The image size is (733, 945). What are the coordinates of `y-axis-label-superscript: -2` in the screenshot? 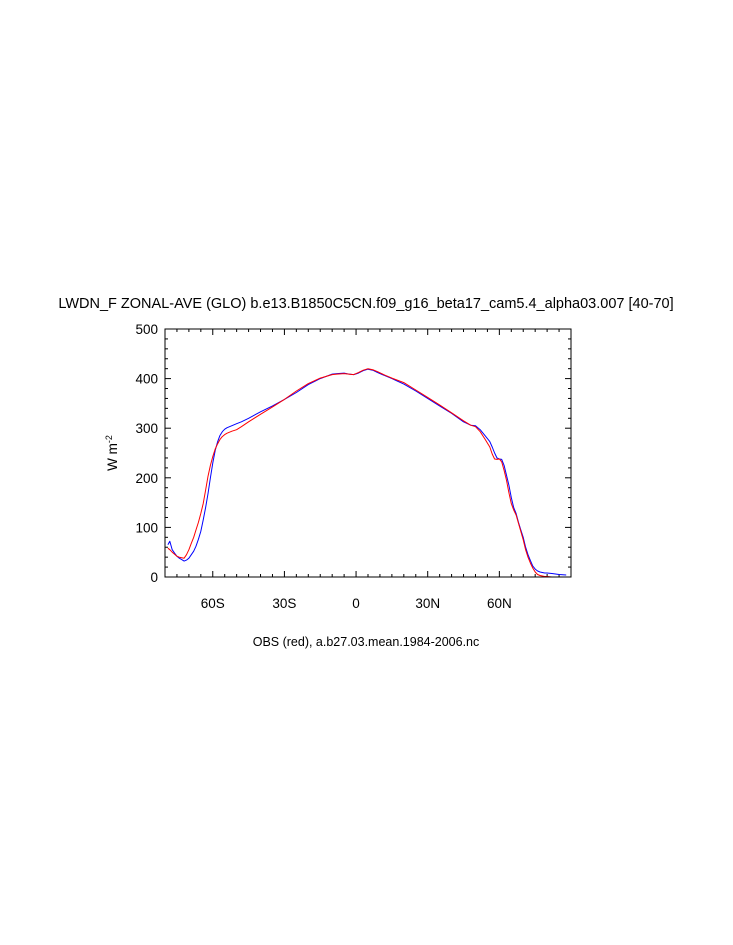 It's located at (109, 439).